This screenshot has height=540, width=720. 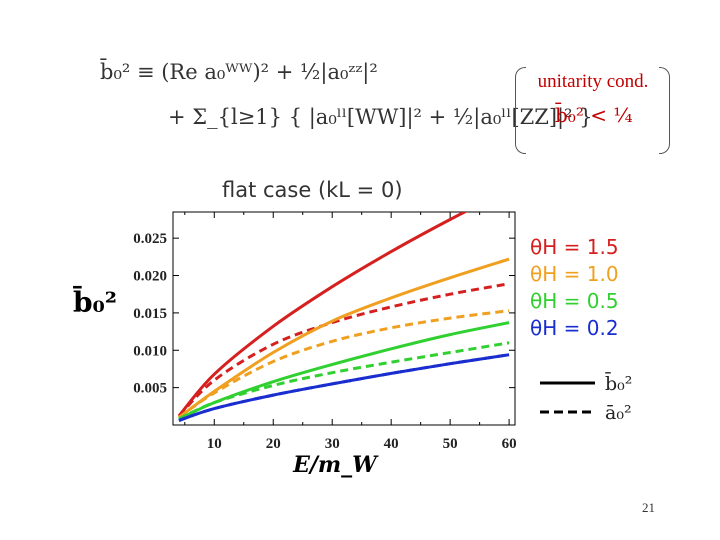 I want to click on y-tick-label: 0.015, so click(x=150, y=314).